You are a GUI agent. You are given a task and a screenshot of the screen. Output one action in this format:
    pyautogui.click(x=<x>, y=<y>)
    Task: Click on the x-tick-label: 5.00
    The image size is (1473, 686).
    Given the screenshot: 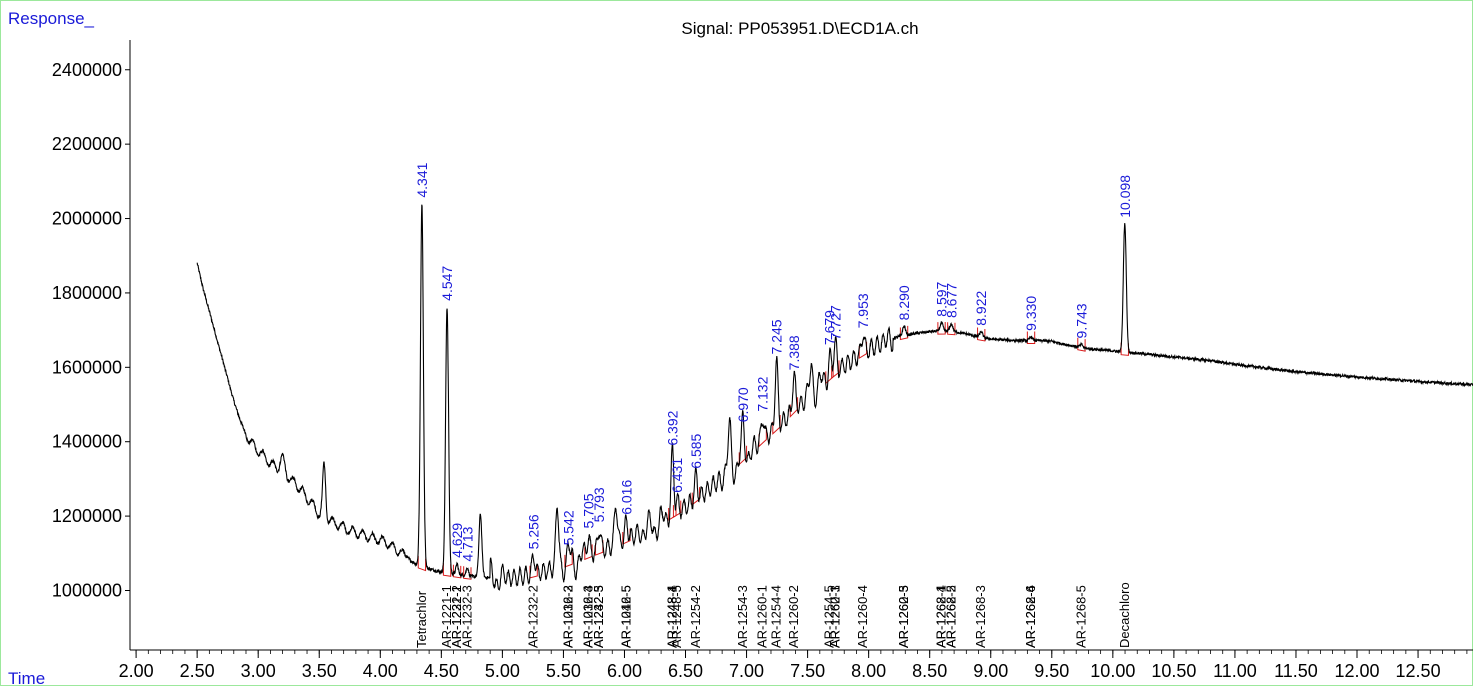 What is the action you would take?
    pyautogui.click(x=502, y=671)
    